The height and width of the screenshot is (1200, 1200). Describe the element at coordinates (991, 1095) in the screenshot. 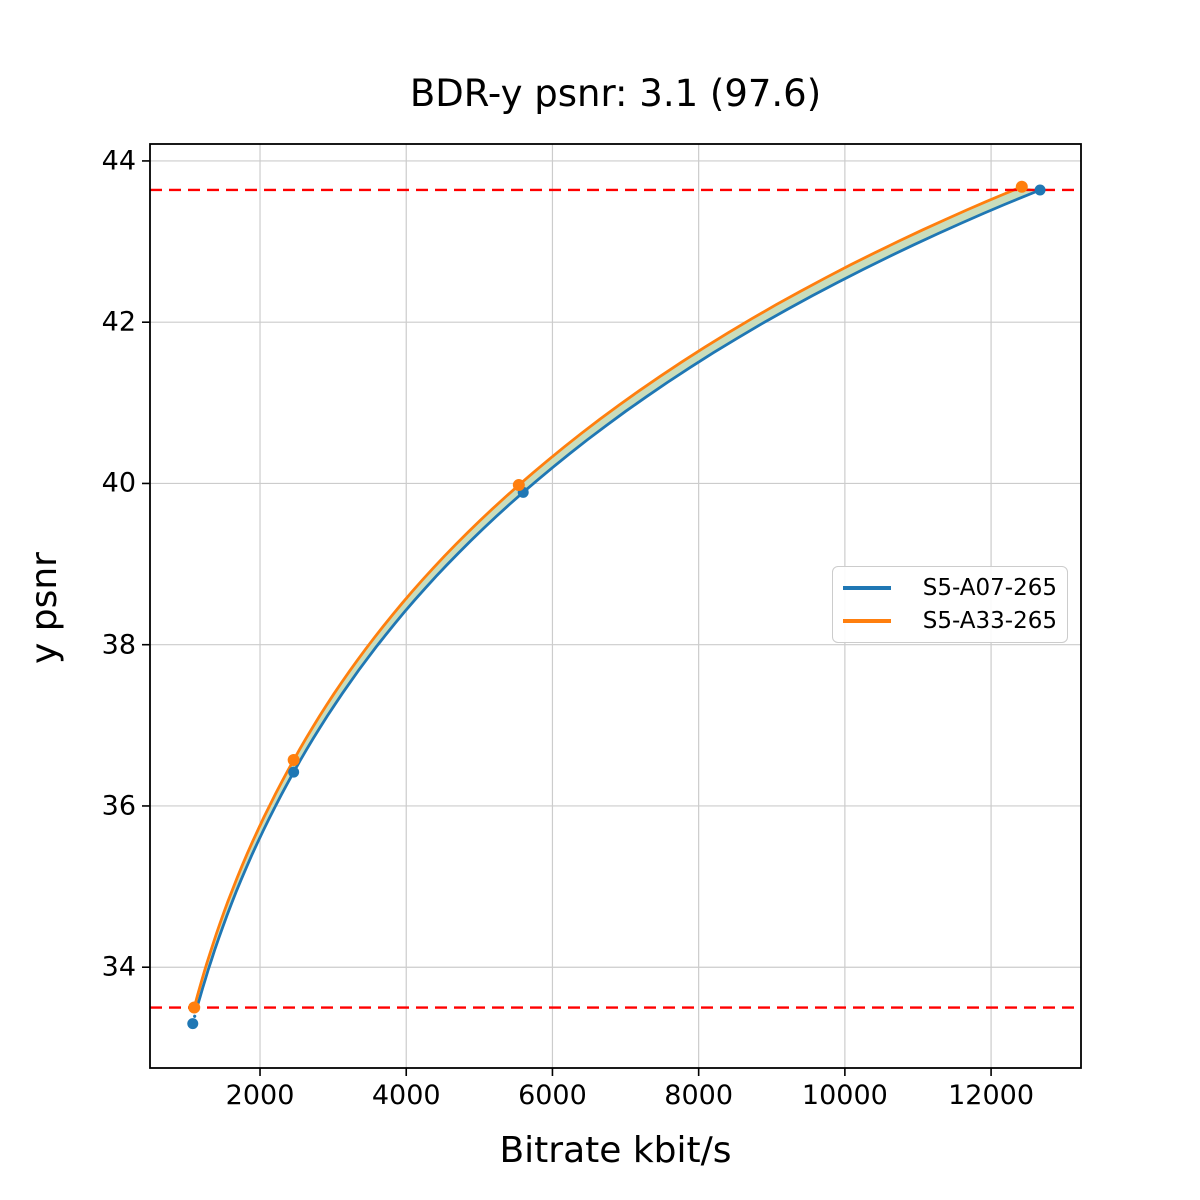

I see `x-tick-label: 12000` at that location.